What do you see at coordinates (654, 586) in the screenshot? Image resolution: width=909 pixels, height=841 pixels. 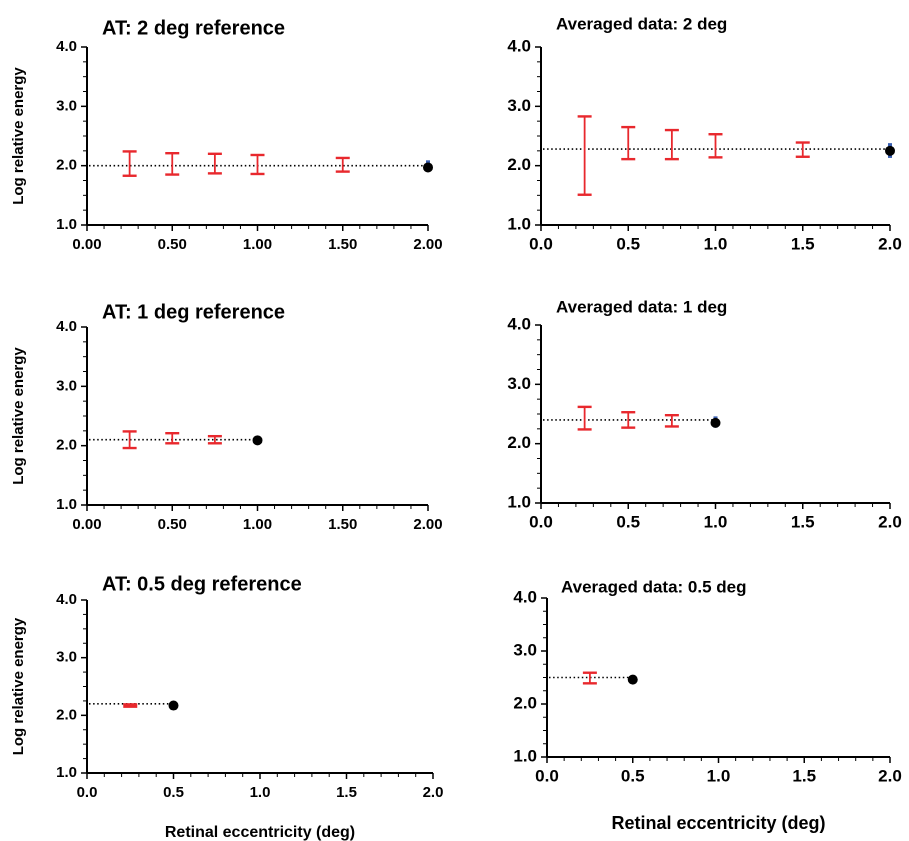 I see `chart-title: Averaged data: 0.5 deg` at bounding box center [654, 586].